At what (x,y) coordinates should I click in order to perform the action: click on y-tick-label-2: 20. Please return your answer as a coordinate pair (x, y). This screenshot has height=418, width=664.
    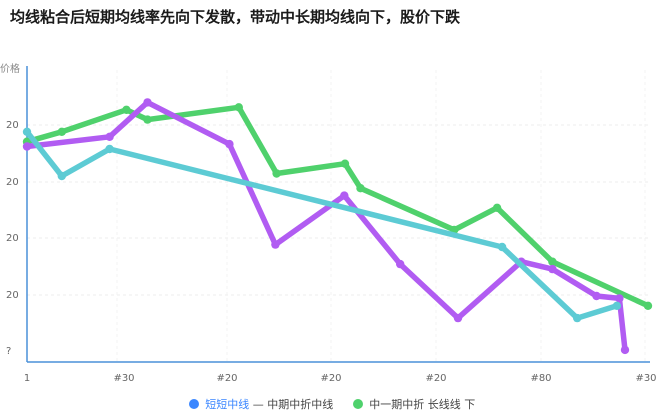
    Looking at the image, I should click on (12, 238).